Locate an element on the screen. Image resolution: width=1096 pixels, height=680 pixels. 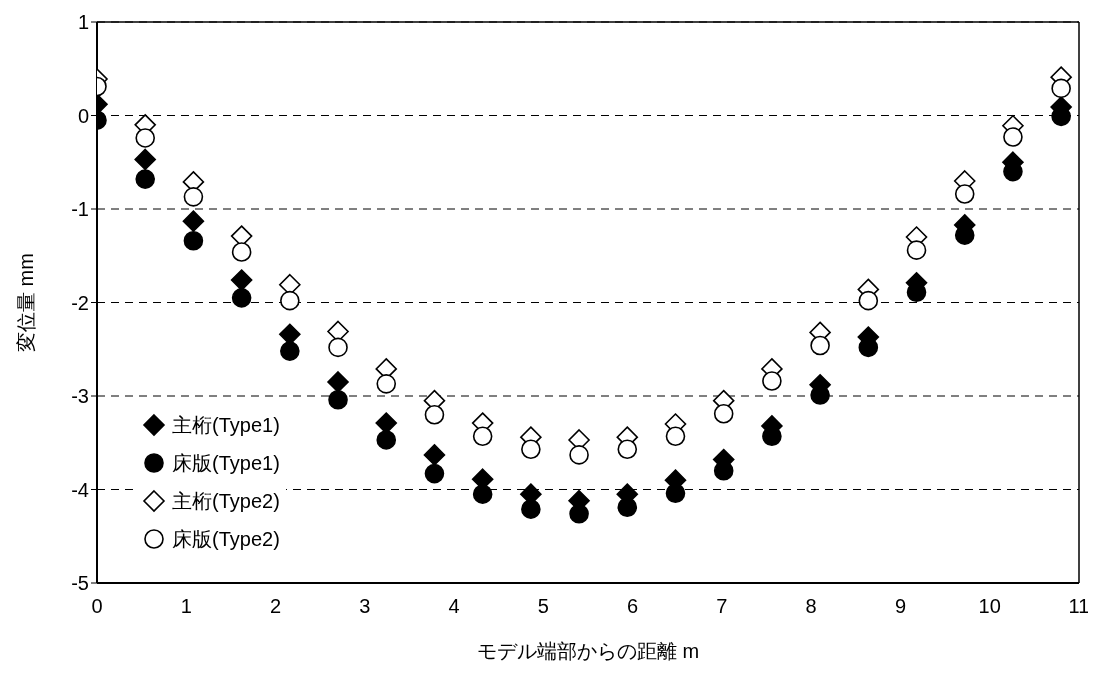
y-tick-label: -4 is located at coordinates (80, 489).